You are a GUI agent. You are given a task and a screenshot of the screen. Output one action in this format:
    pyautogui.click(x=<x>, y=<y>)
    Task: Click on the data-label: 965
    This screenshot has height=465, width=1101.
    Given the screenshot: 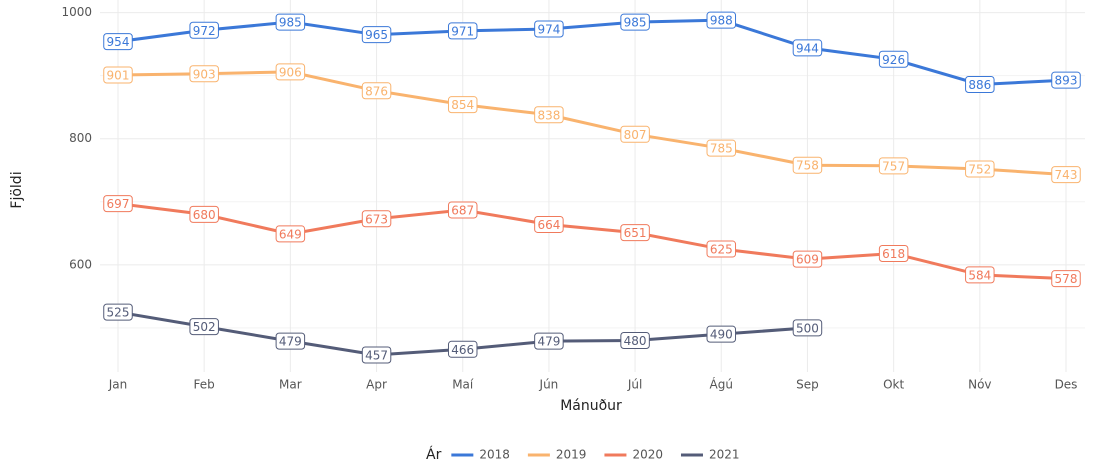 What is the action you would take?
    pyautogui.click(x=376, y=35)
    